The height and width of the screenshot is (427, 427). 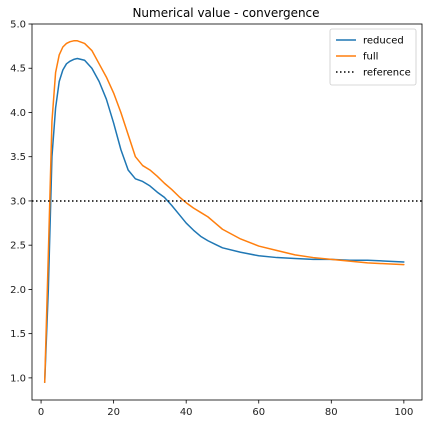 What do you see at coordinates (258, 412) in the screenshot?
I see `x-tick-label: 60` at bounding box center [258, 412].